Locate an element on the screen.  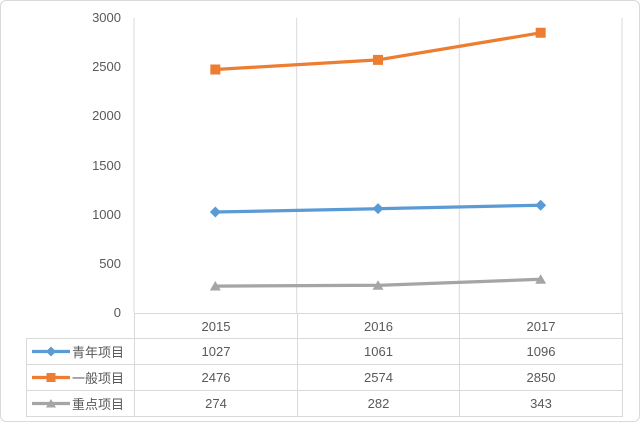
legend-cell: 一般项目 is located at coordinates (80, 377).